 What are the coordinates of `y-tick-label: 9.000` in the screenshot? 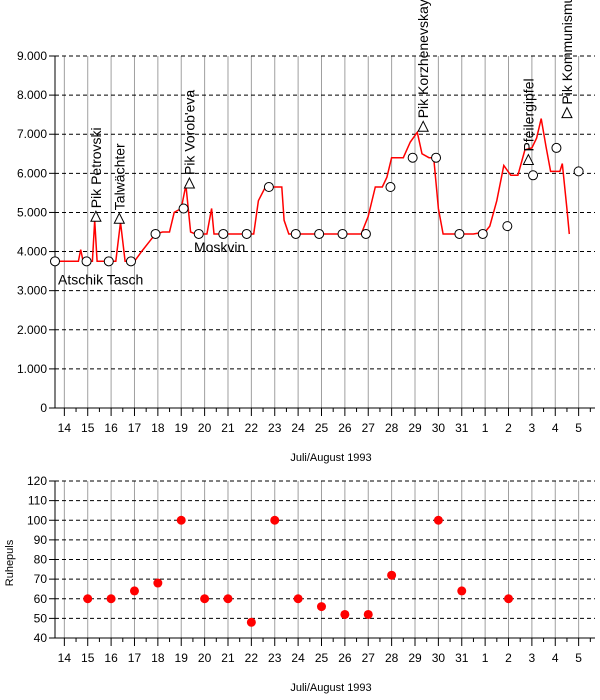 It's located at (32, 56).